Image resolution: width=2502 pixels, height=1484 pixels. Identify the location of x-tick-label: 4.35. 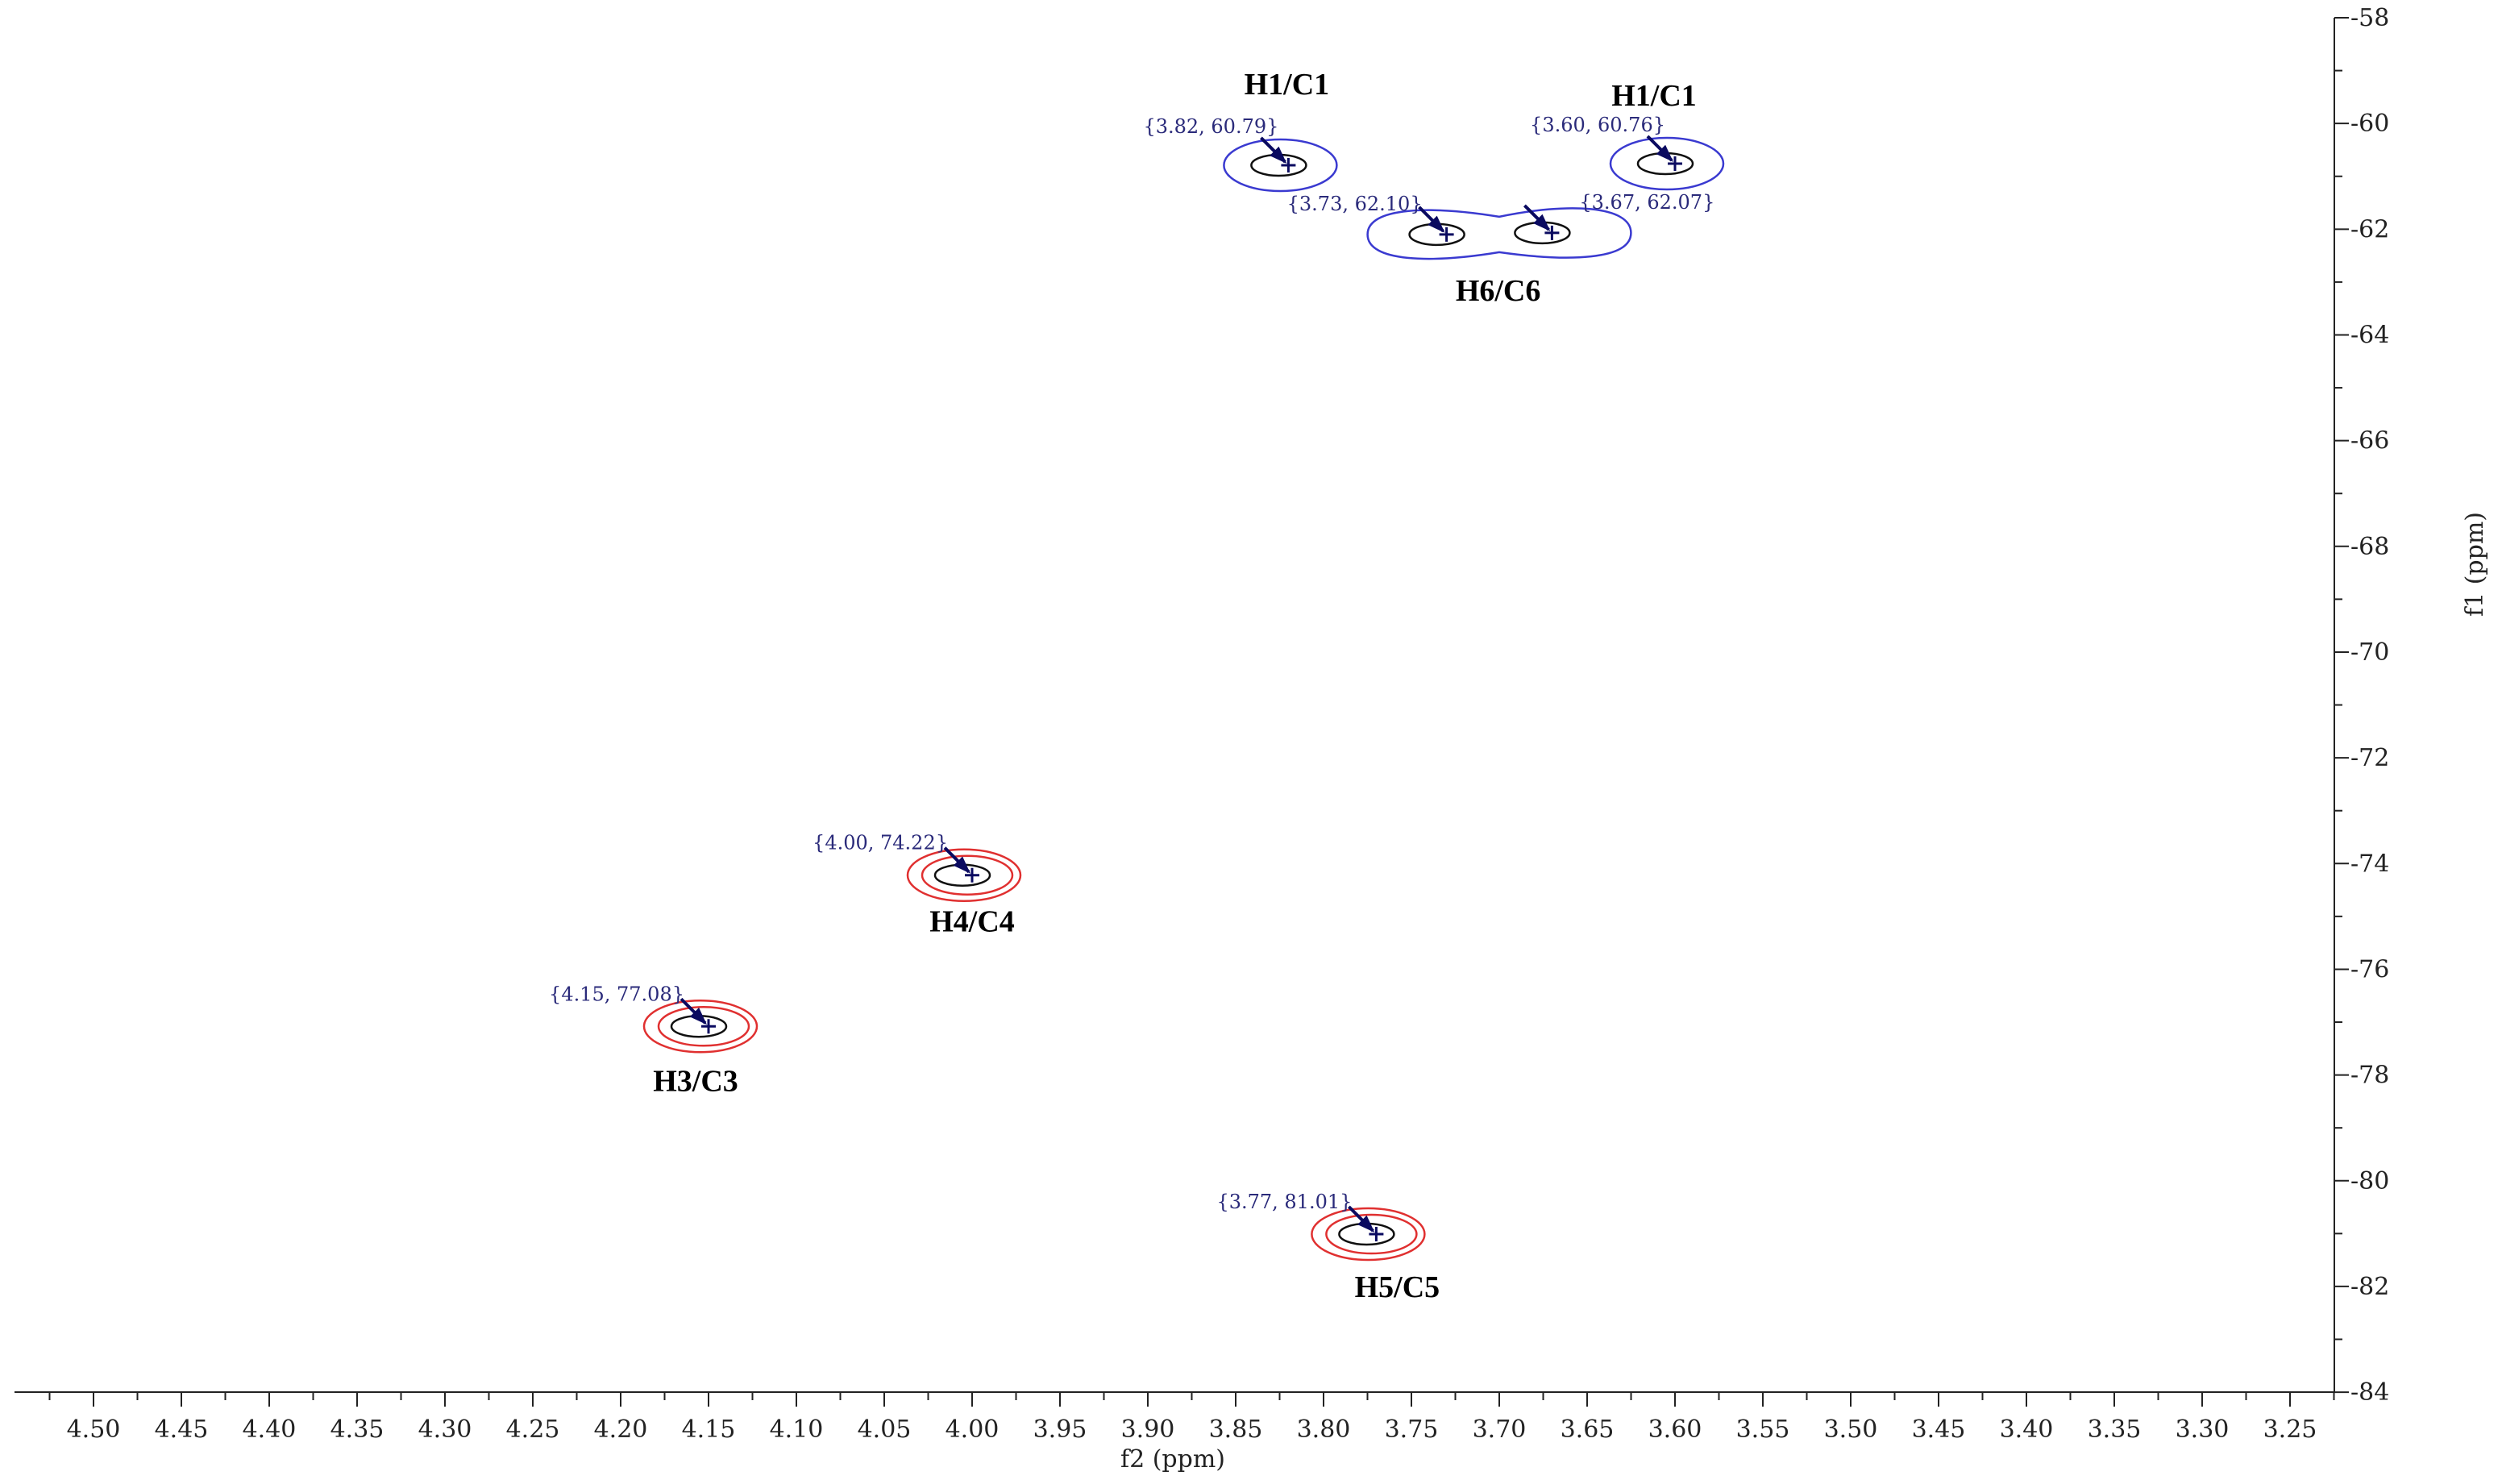
(357, 1429).